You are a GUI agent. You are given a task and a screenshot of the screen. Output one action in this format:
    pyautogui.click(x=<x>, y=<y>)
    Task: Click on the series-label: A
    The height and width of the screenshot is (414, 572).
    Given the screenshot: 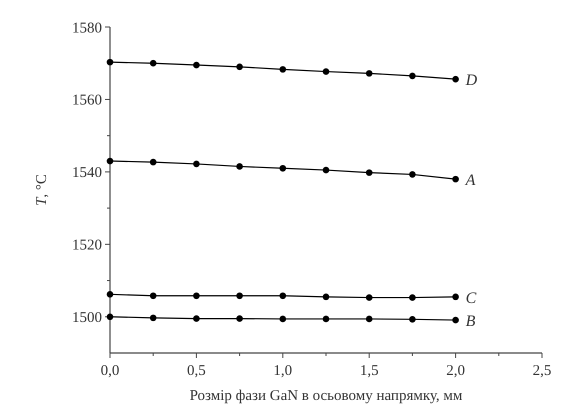 What is the action you would take?
    pyautogui.click(x=470, y=181)
    